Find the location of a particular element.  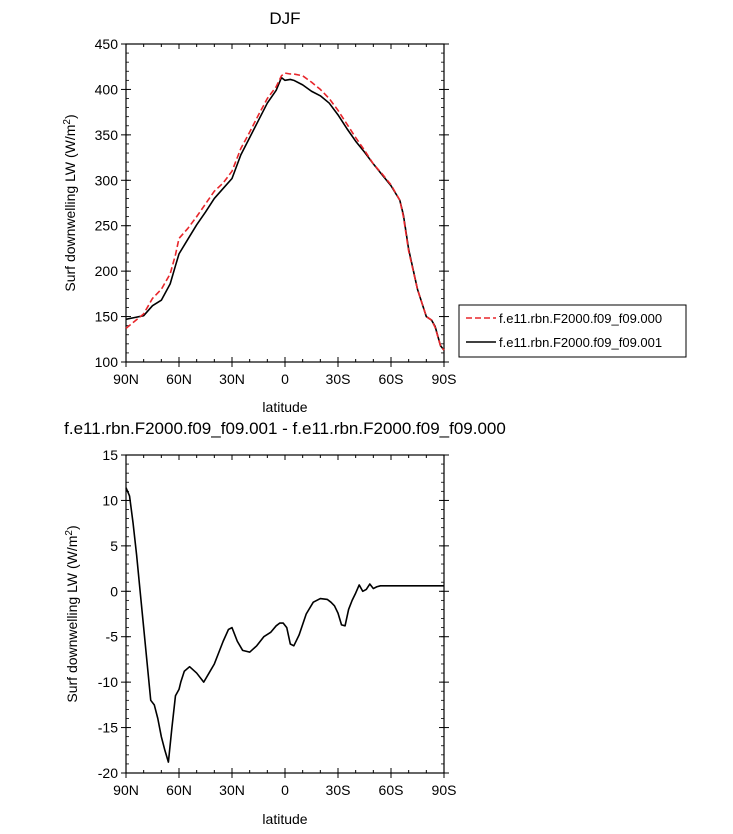

bottom-y-tick-label: -5 is located at coordinates (112, 637).